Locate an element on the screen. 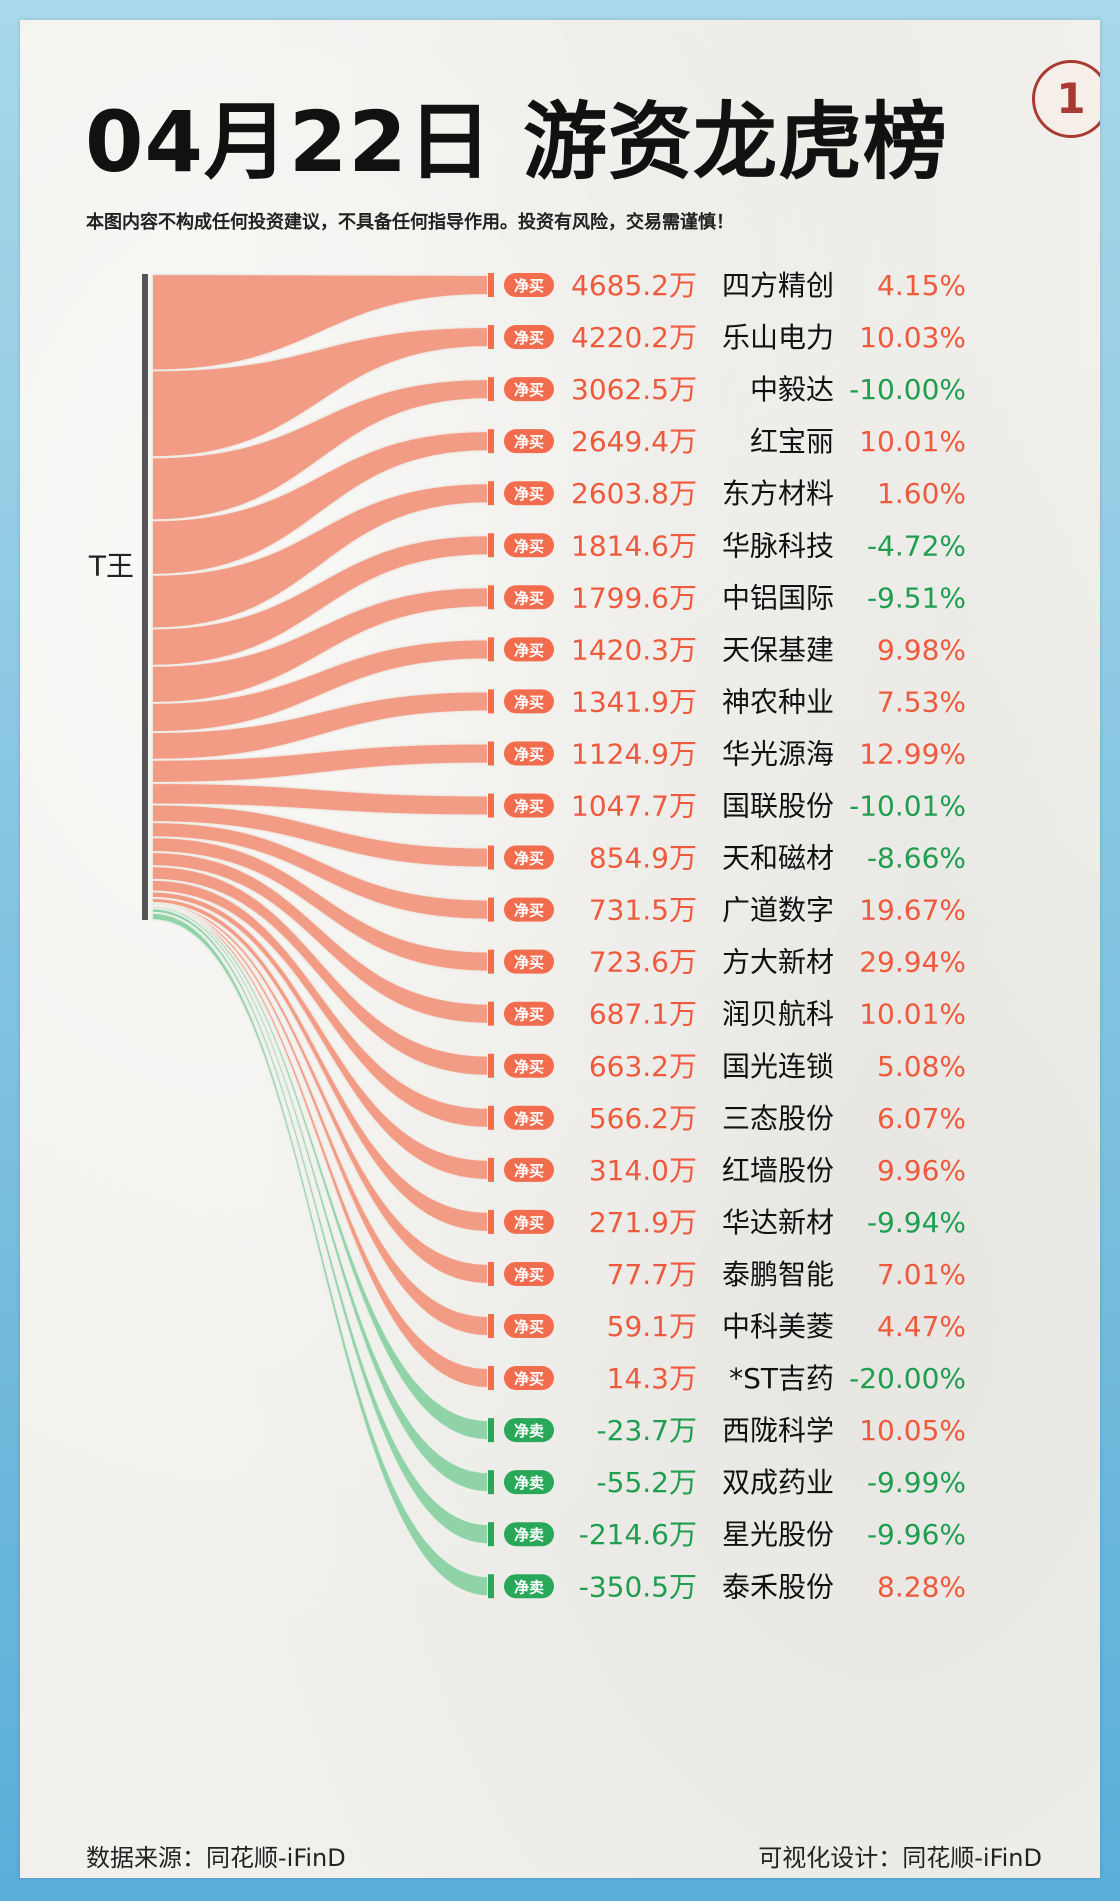 The width and height of the screenshot is (1120, 1901). target-row: 净买 14.3万 *ST吉药 -20.00% is located at coordinates (727, 1378).